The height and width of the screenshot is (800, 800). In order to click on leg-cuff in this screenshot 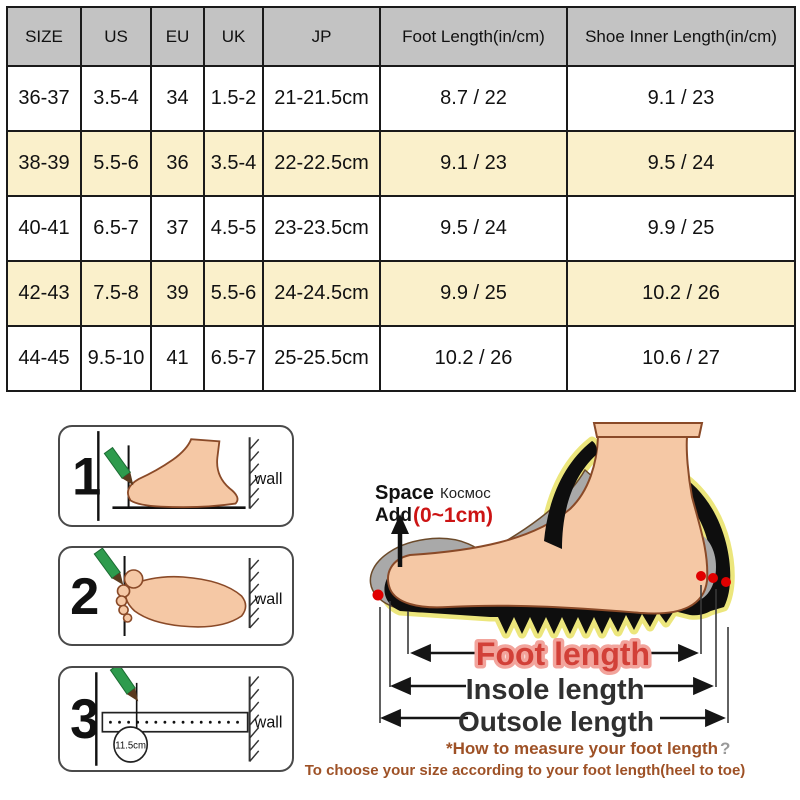, I will do `click(648, 430)`.